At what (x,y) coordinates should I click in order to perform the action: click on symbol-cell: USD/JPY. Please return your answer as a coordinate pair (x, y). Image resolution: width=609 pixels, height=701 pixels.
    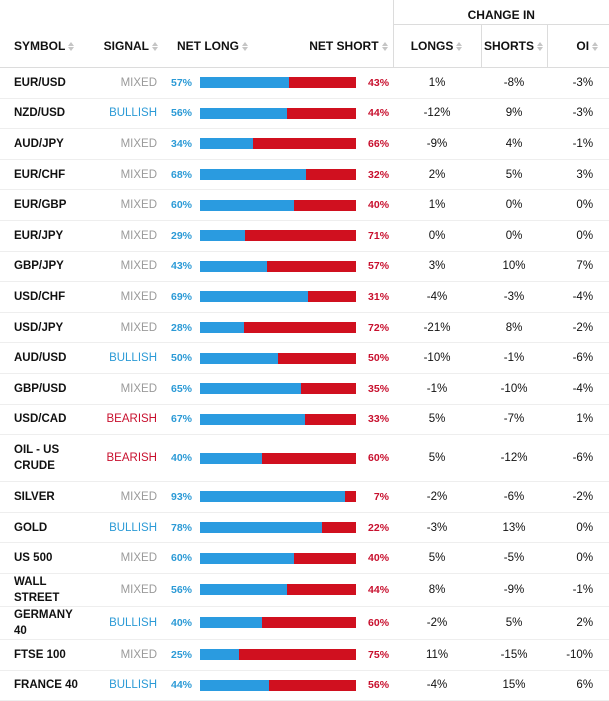
    Looking at the image, I should click on (45, 328).